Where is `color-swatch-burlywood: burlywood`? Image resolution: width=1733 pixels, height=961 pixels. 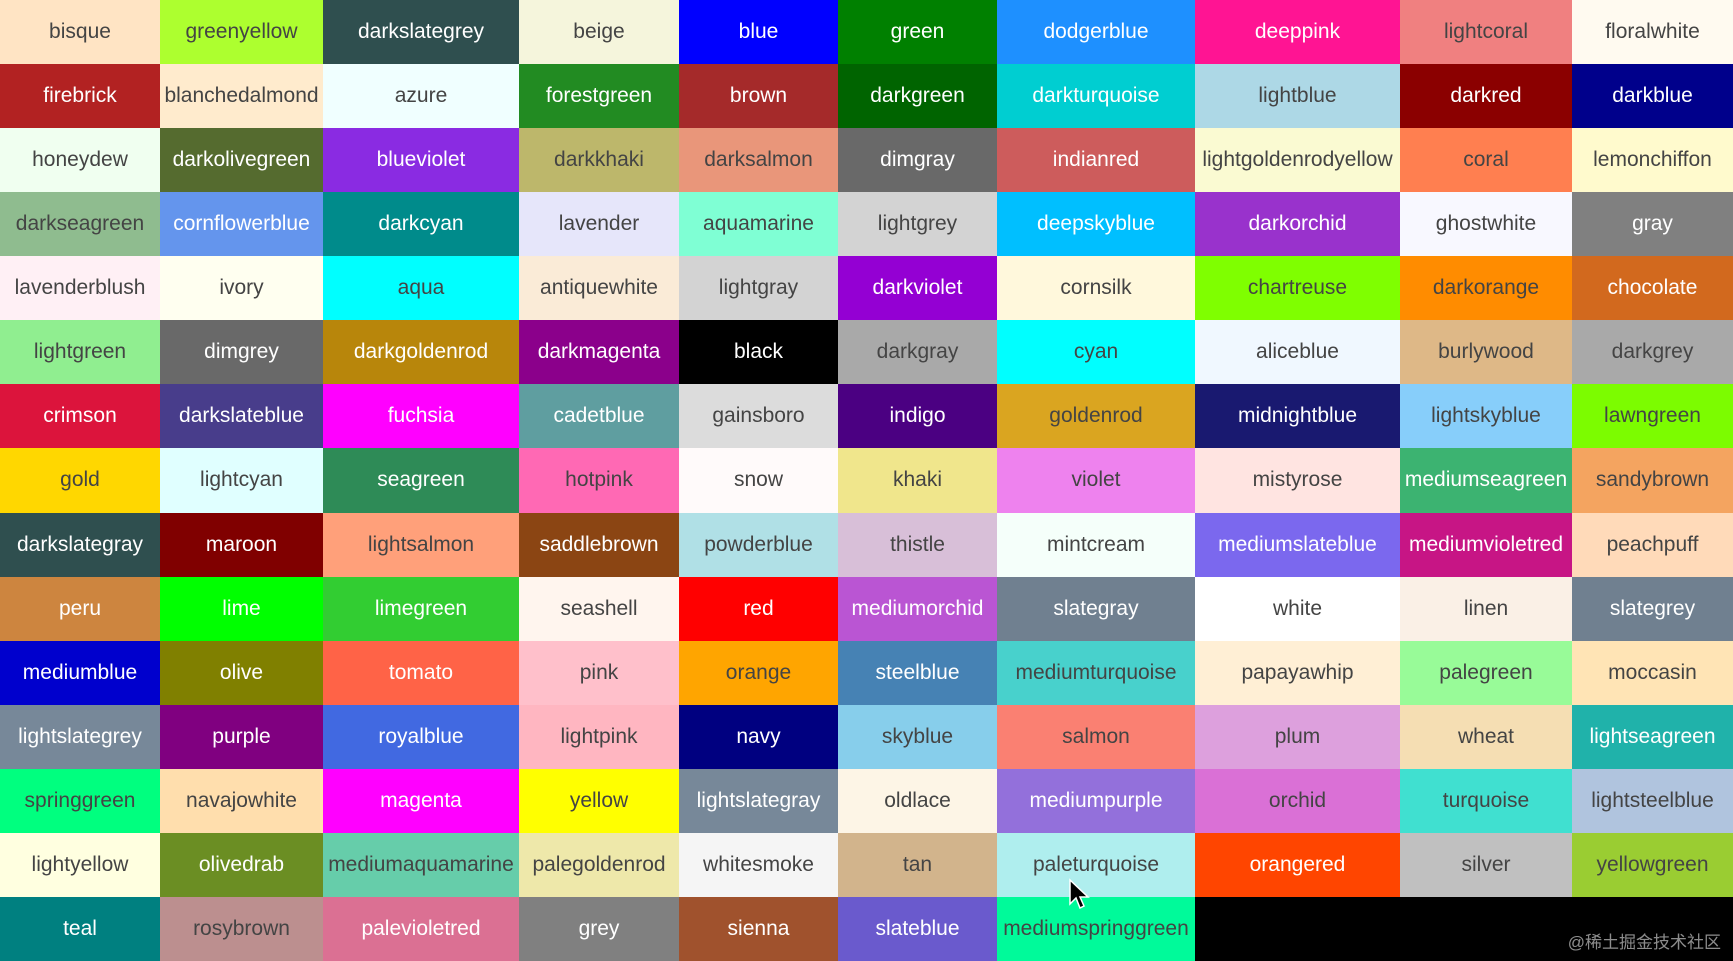 color-swatch-burlywood: burlywood is located at coordinates (1486, 352).